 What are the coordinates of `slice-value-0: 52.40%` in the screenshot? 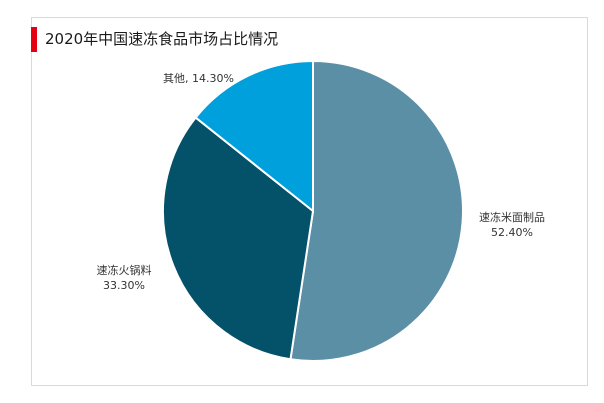 It's located at (512, 232).